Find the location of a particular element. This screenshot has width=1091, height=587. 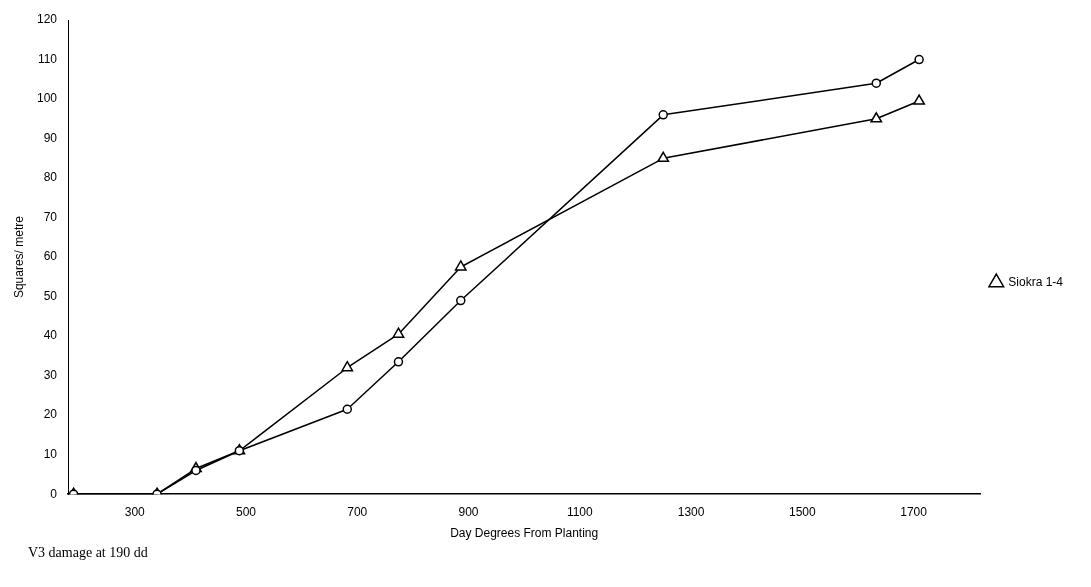

y-tick-label: 20 is located at coordinates (50, 414).